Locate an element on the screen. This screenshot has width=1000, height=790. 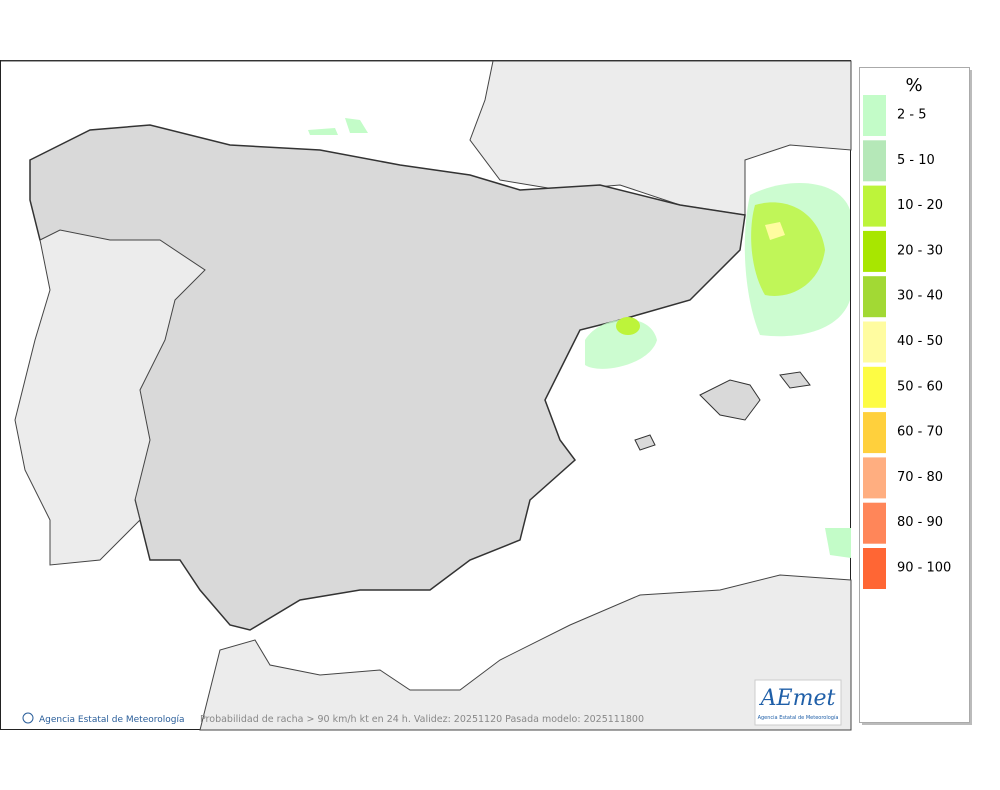
africa-land is located at coordinates (525, 652).